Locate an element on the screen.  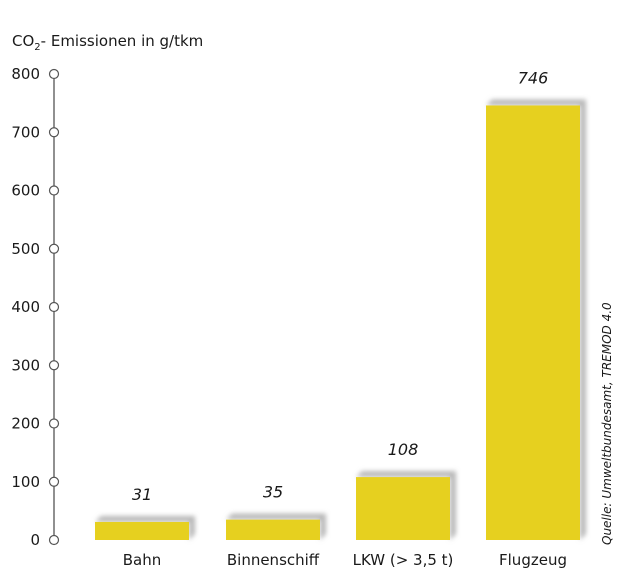
y-axis: 0 100 200 300 400 500 600 700 800 is located at coordinates (35, 307).